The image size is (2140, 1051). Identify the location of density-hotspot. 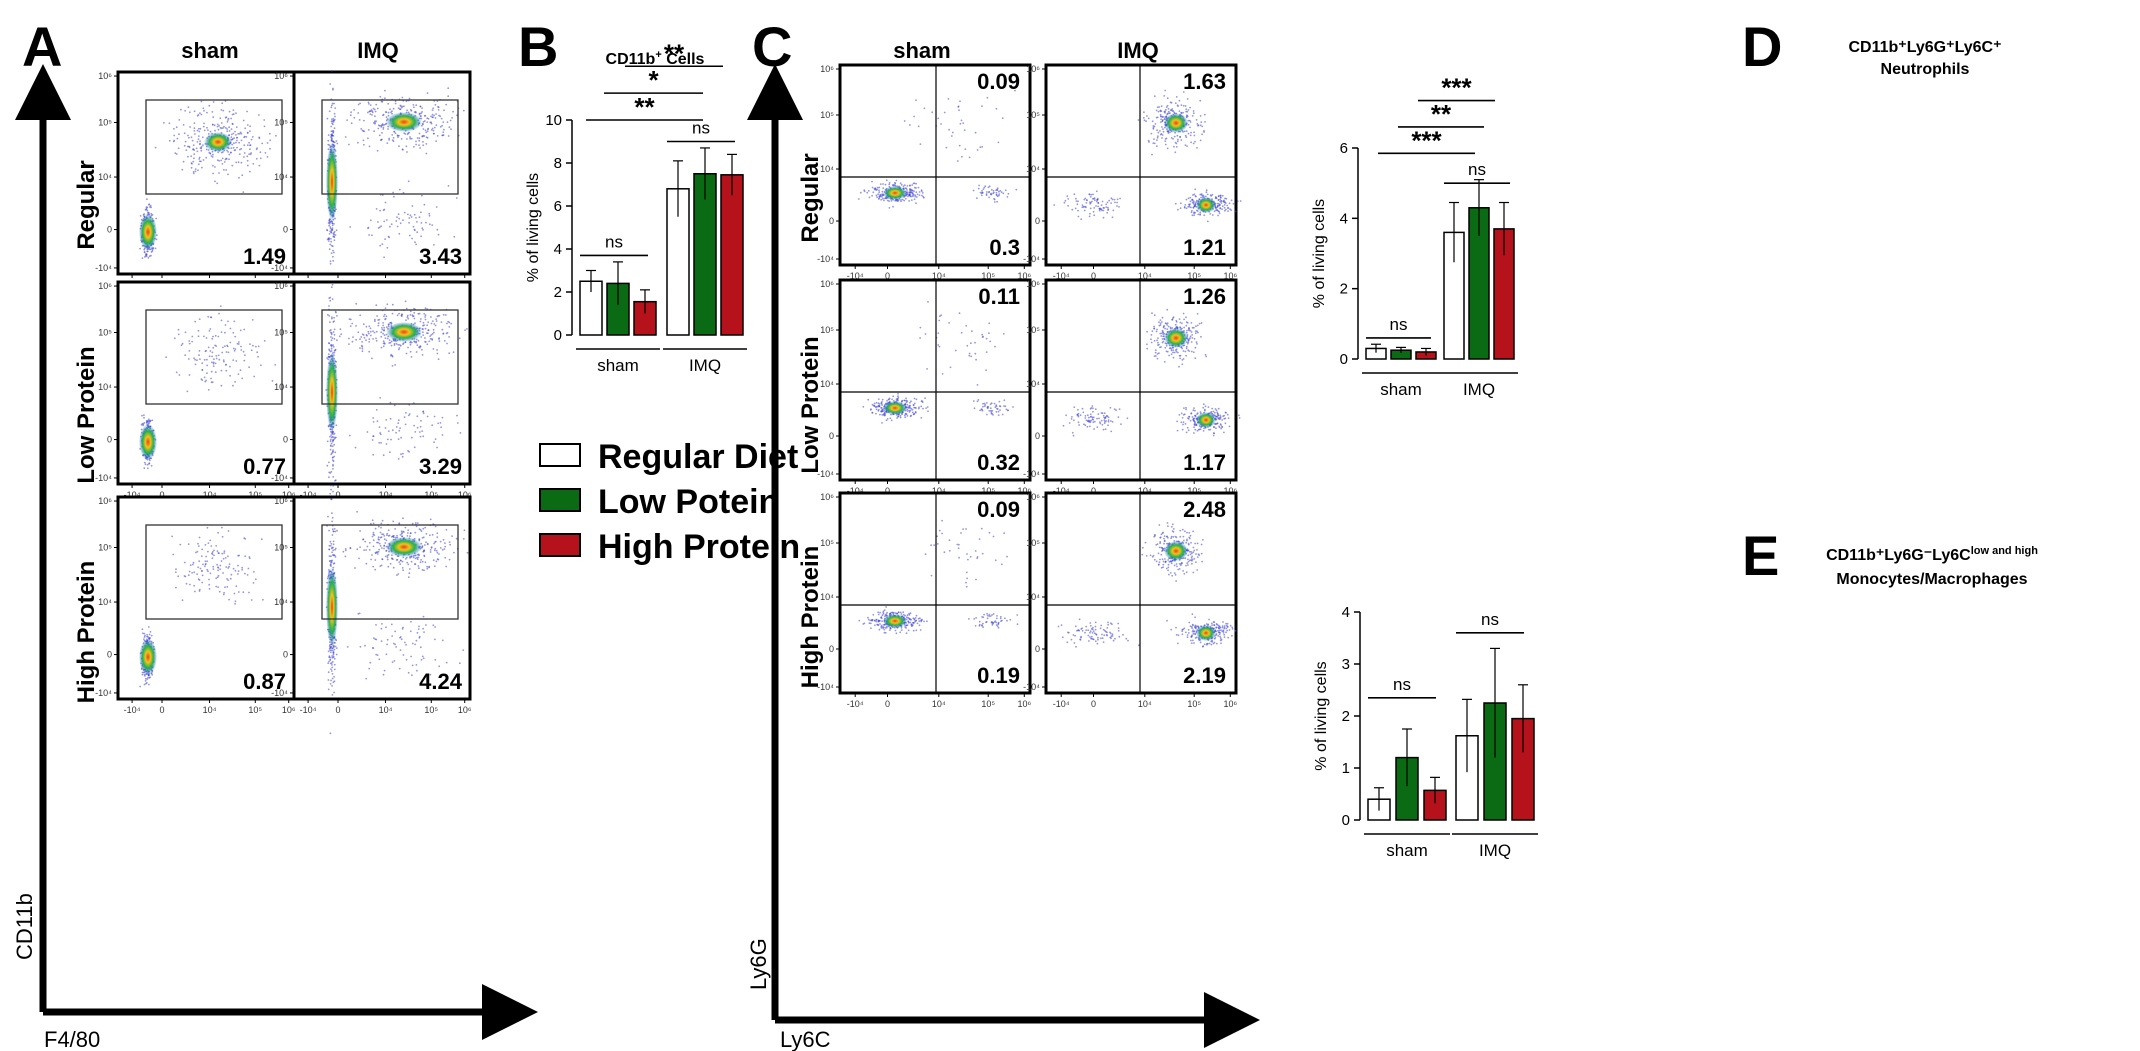
(148, 232).